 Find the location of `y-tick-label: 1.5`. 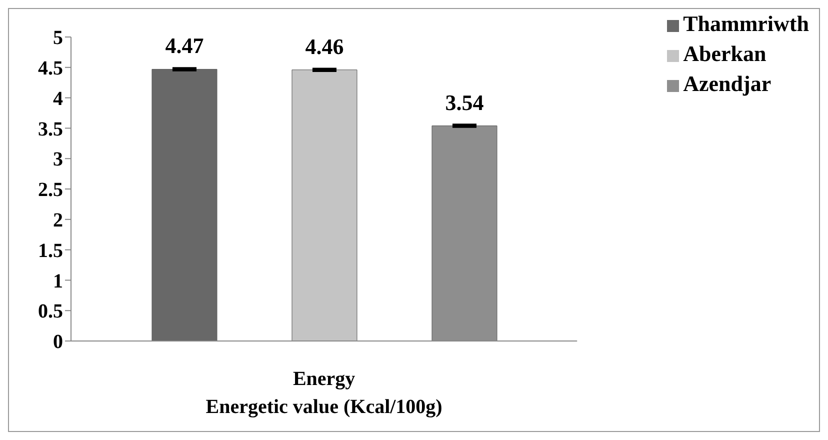

y-tick-label: 1.5 is located at coordinates (50, 251).